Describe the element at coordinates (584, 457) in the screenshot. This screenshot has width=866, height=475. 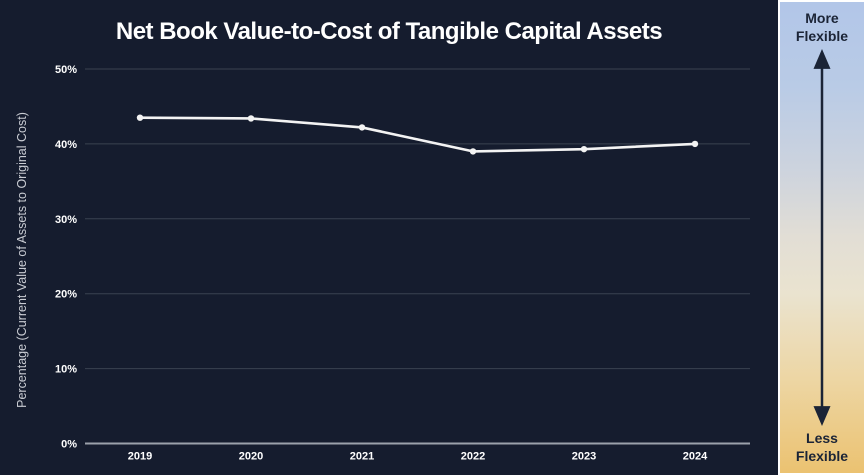
I see `x-tick-label: 2023` at that location.